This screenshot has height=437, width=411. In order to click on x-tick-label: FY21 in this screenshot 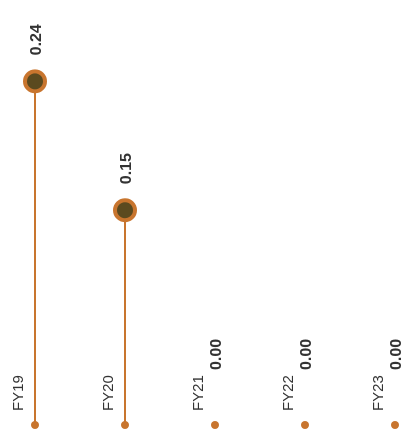, I will do `click(198, 393)`.